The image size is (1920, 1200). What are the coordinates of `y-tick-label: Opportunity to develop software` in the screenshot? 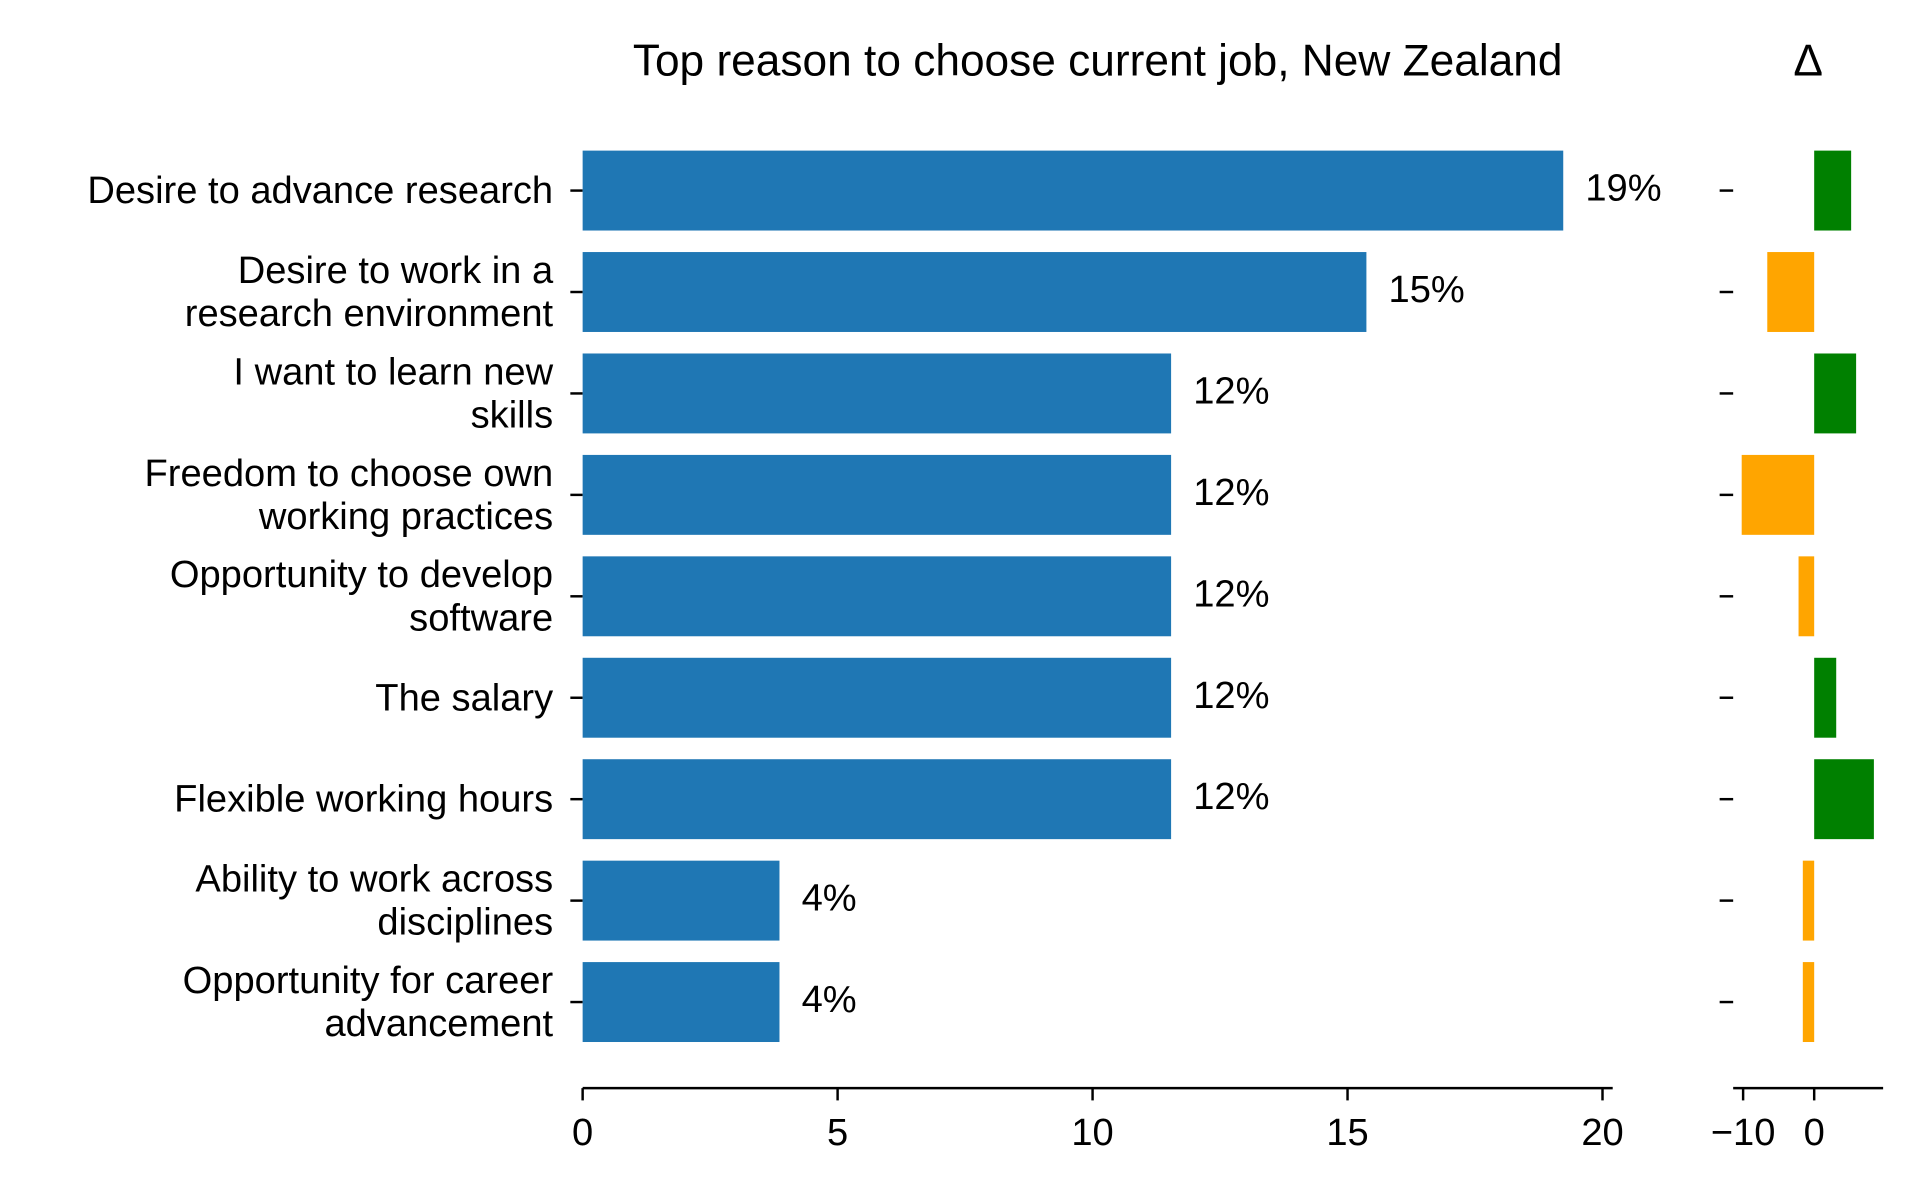 It's located at (361, 596).